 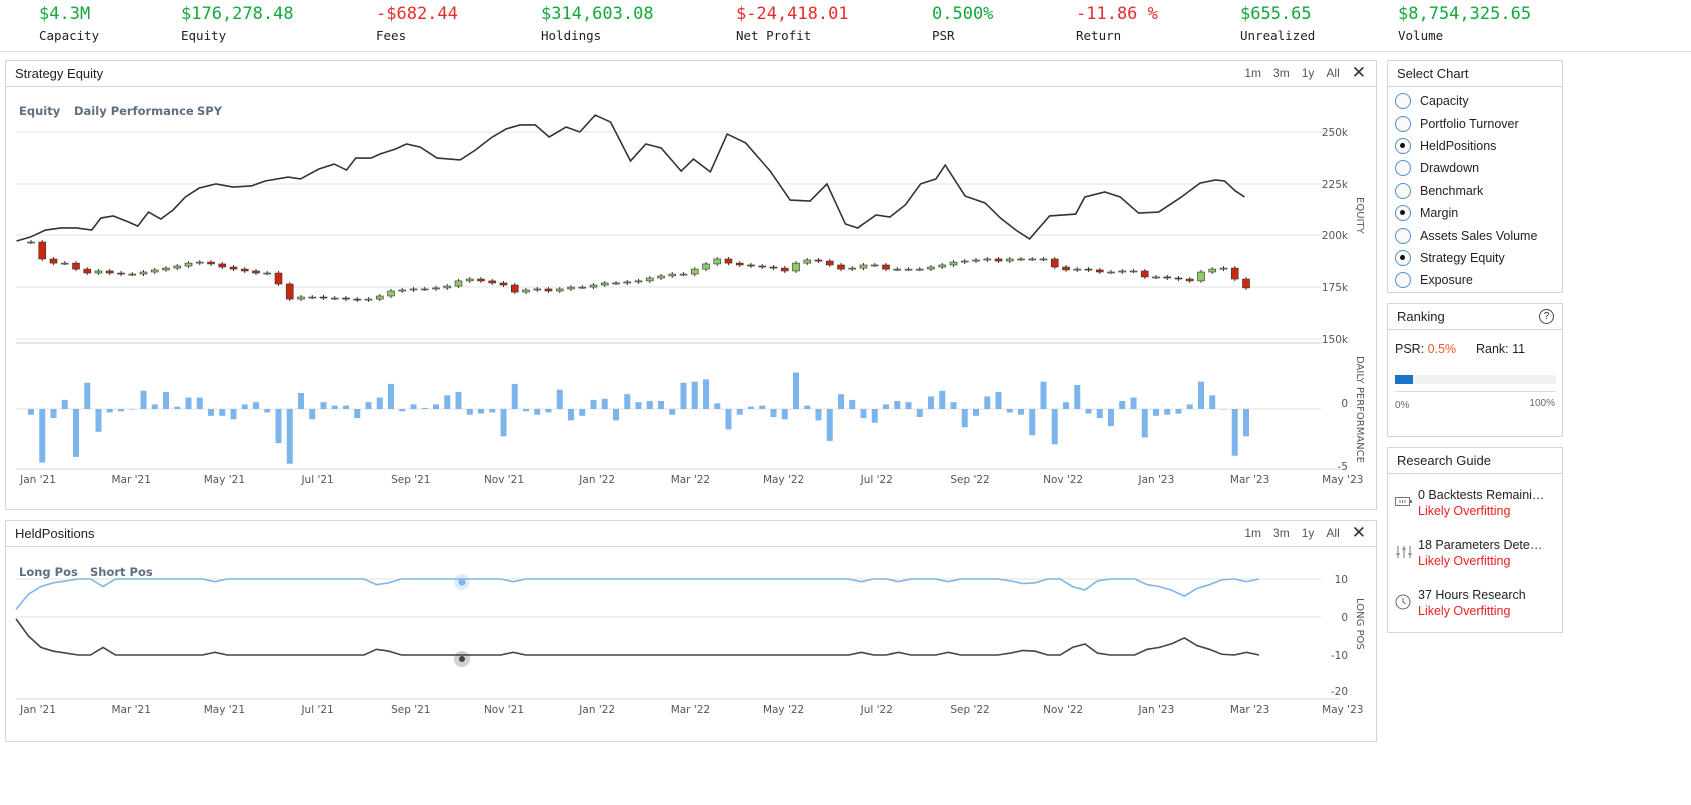 What do you see at coordinates (1475, 213) in the screenshot?
I see `chart-option-margin: Margin` at bounding box center [1475, 213].